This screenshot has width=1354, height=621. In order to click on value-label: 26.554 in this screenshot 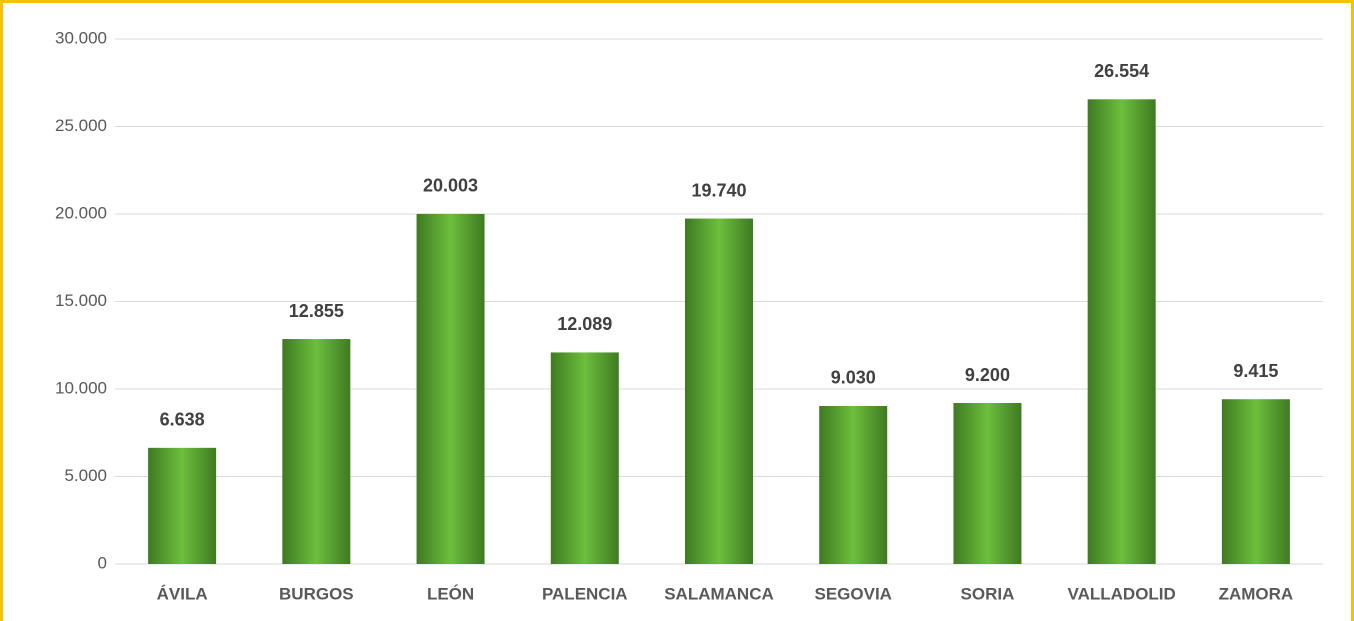, I will do `click(1121, 71)`.